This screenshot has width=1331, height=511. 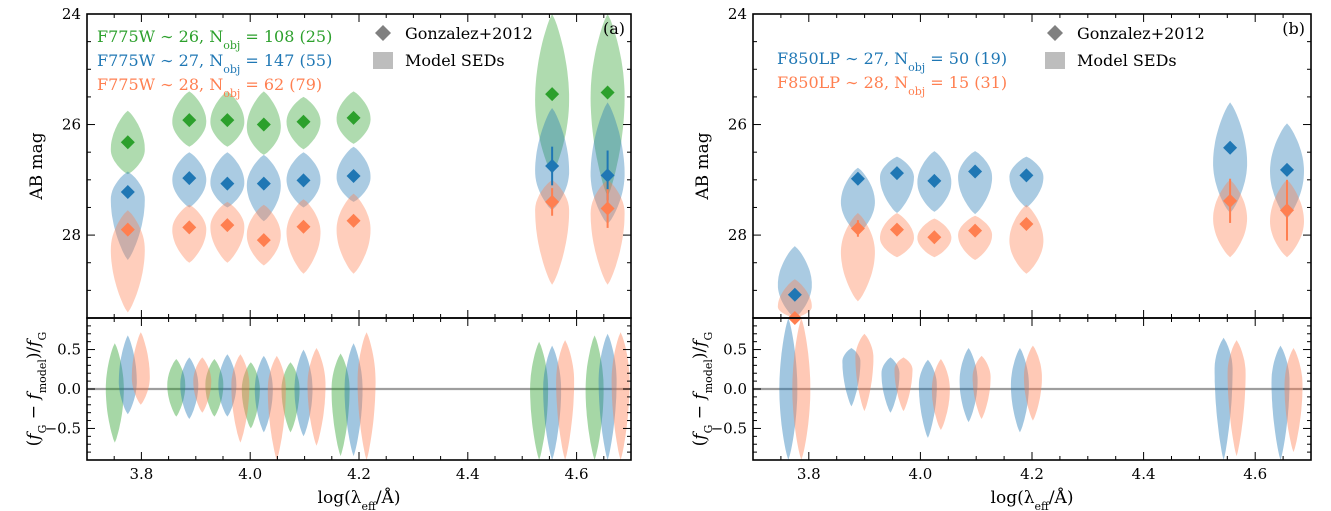 I want to click on series-legend-label: F775W ∼ 26, Nobj = 108 (25), so click(x=214, y=39).